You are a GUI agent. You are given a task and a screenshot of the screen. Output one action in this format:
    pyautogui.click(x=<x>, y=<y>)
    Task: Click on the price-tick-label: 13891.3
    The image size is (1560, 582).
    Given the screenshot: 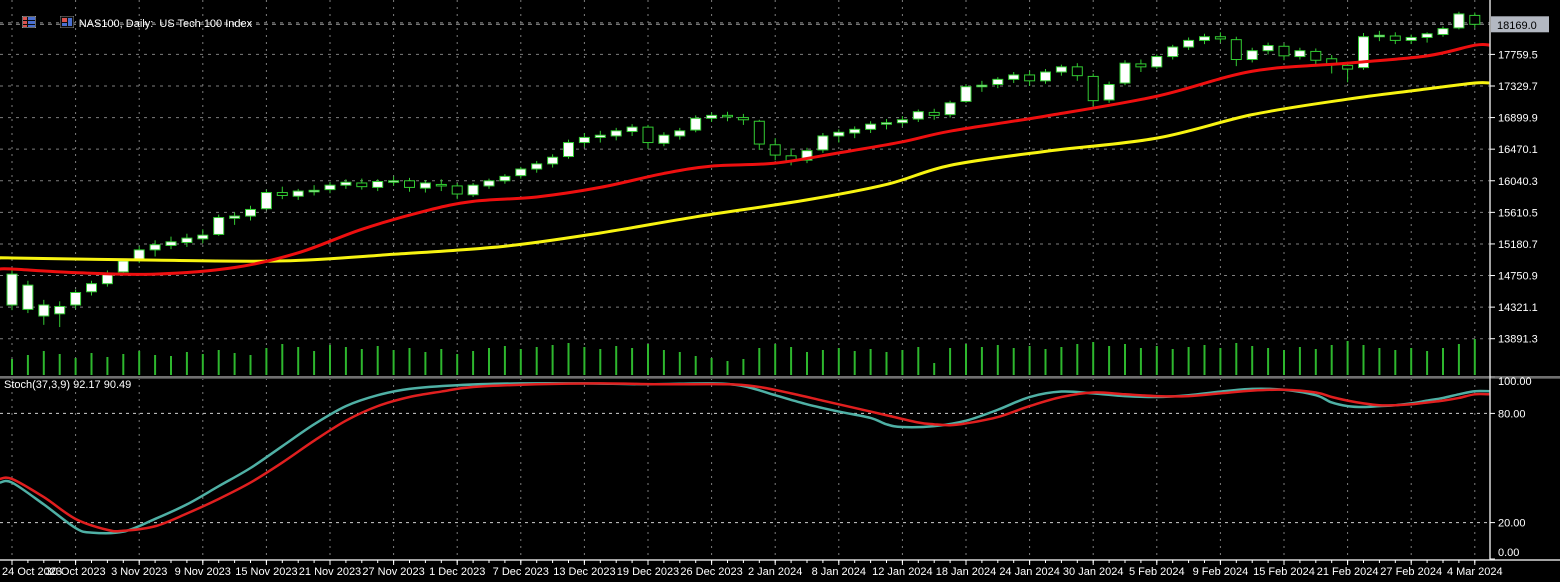 What is the action you would take?
    pyautogui.click(x=1518, y=340)
    